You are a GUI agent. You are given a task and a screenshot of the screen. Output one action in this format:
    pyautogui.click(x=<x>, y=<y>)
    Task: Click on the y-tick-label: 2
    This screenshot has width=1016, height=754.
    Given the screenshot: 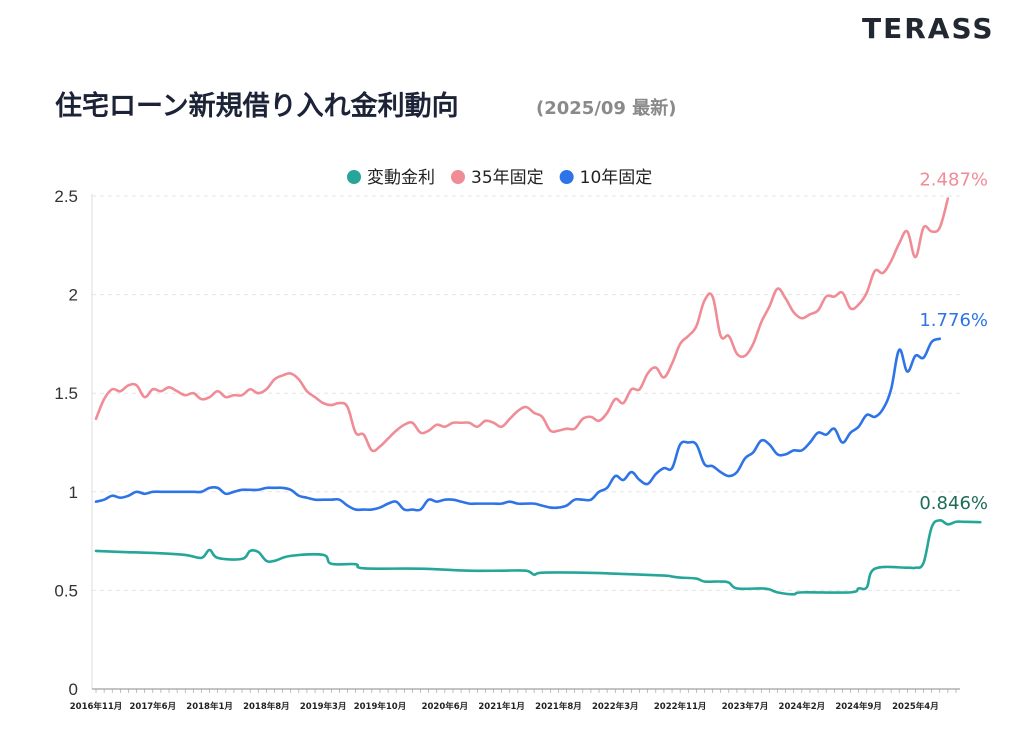 What is the action you would take?
    pyautogui.click(x=73, y=295)
    